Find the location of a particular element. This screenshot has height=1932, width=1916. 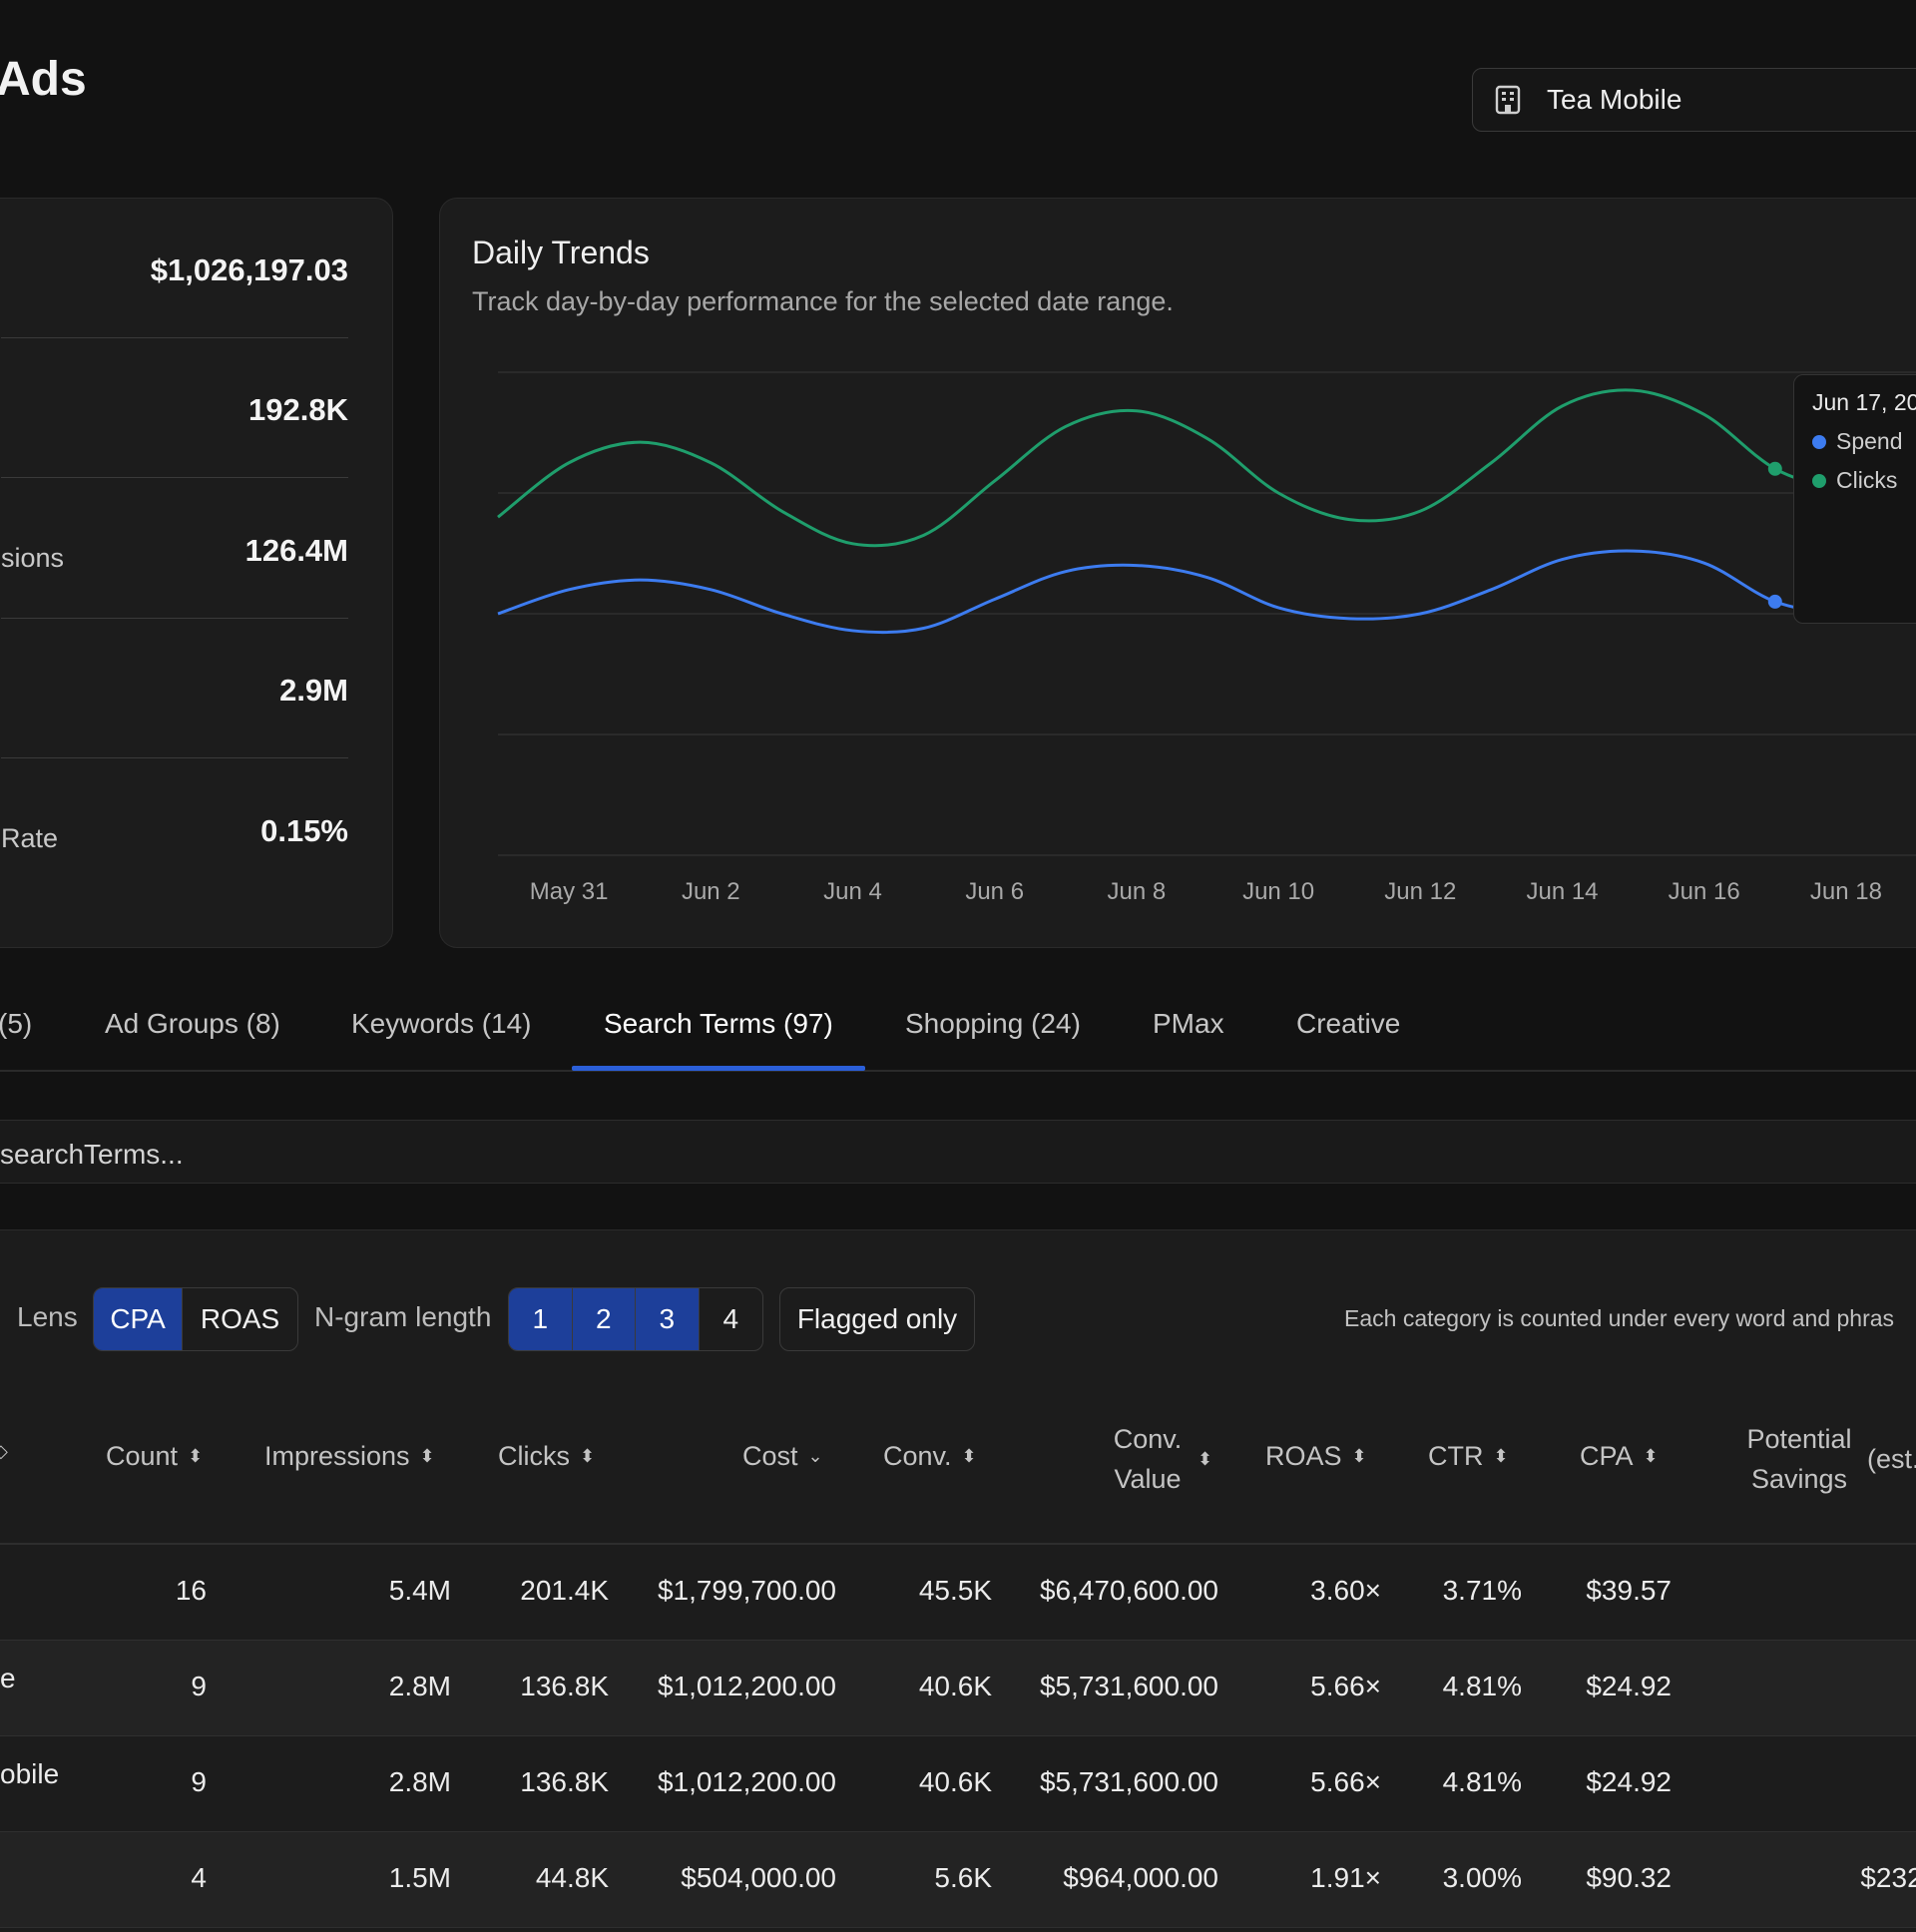

x-tick-label: Jun 14 is located at coordinates (1562, 891).